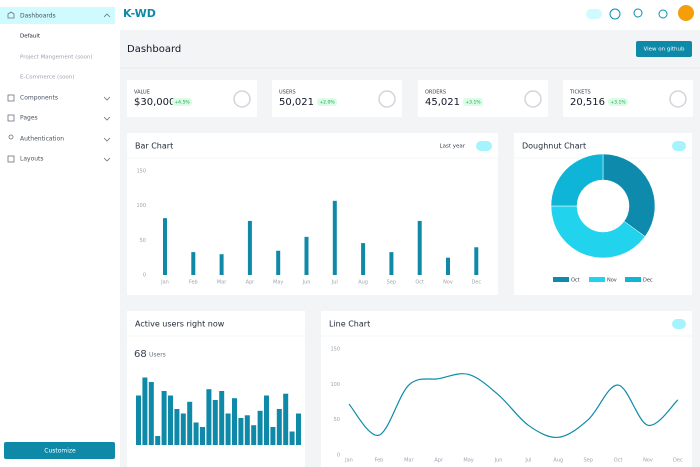  Describe the element at coordinates (335, 350) in the screenshot. I see `y-tick-label: 150` at that location.